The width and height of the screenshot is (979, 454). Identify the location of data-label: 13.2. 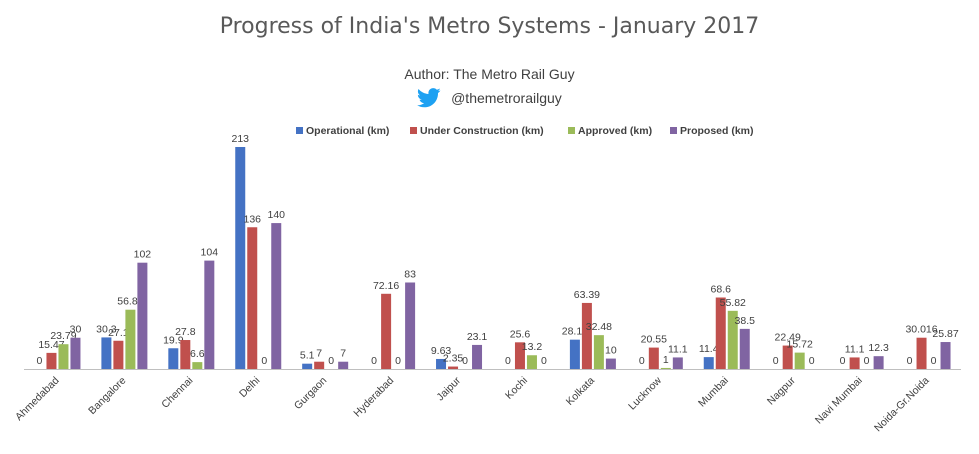
(532, 347).